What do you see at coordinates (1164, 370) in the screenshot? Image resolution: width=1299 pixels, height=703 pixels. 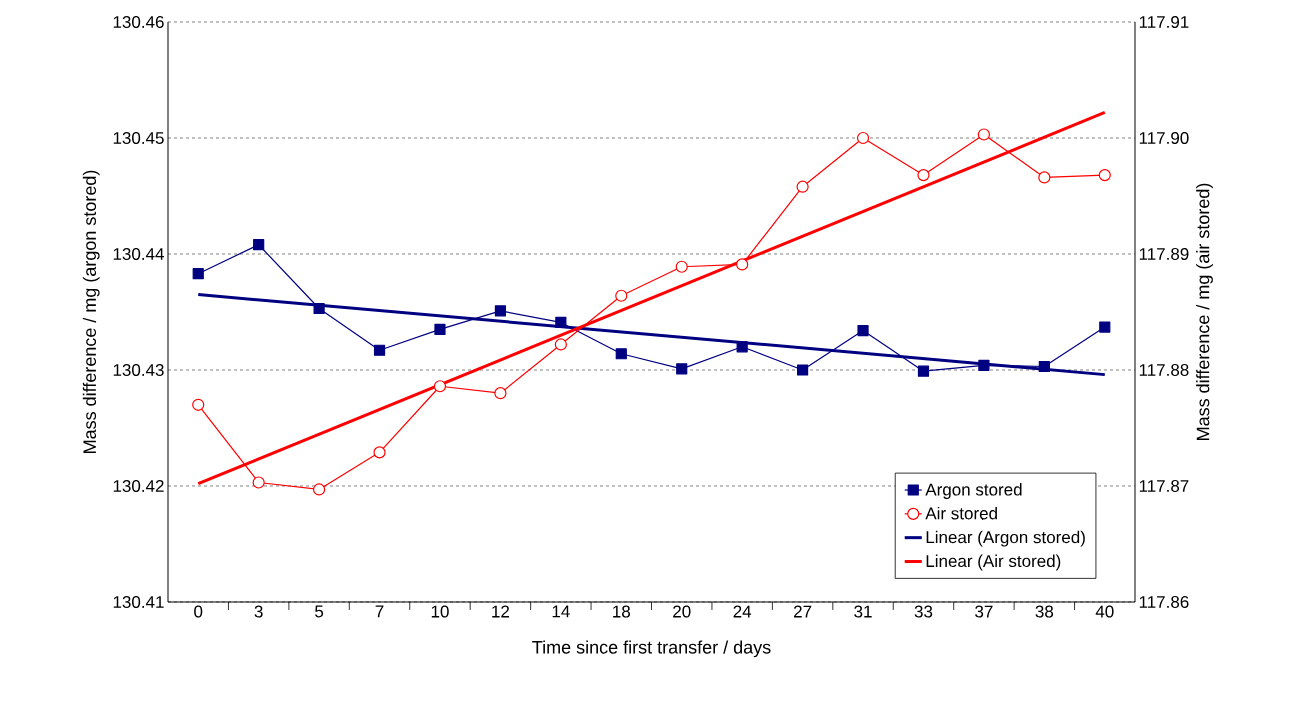 I see `y2-tick-label: 117.88` at bounding box center [1164, 370].